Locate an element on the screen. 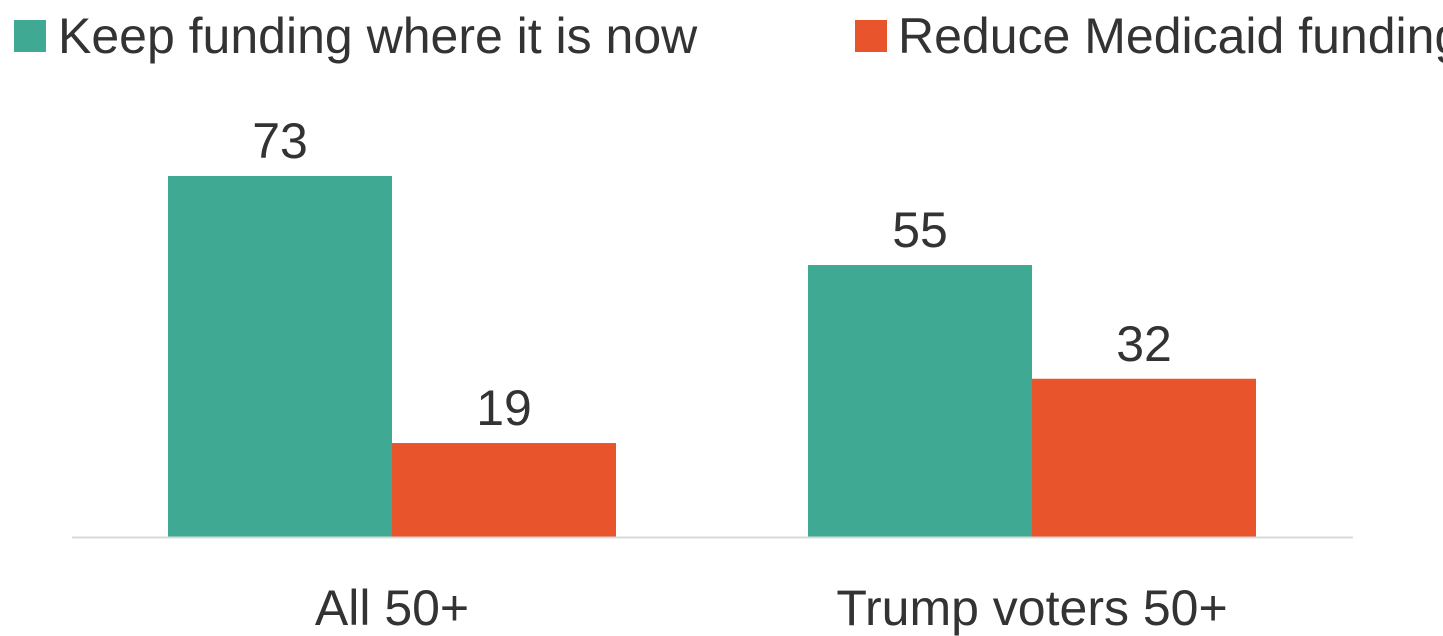  legend-label-2: Reduce Medicaid funding is located at coordinates (1170, 36).